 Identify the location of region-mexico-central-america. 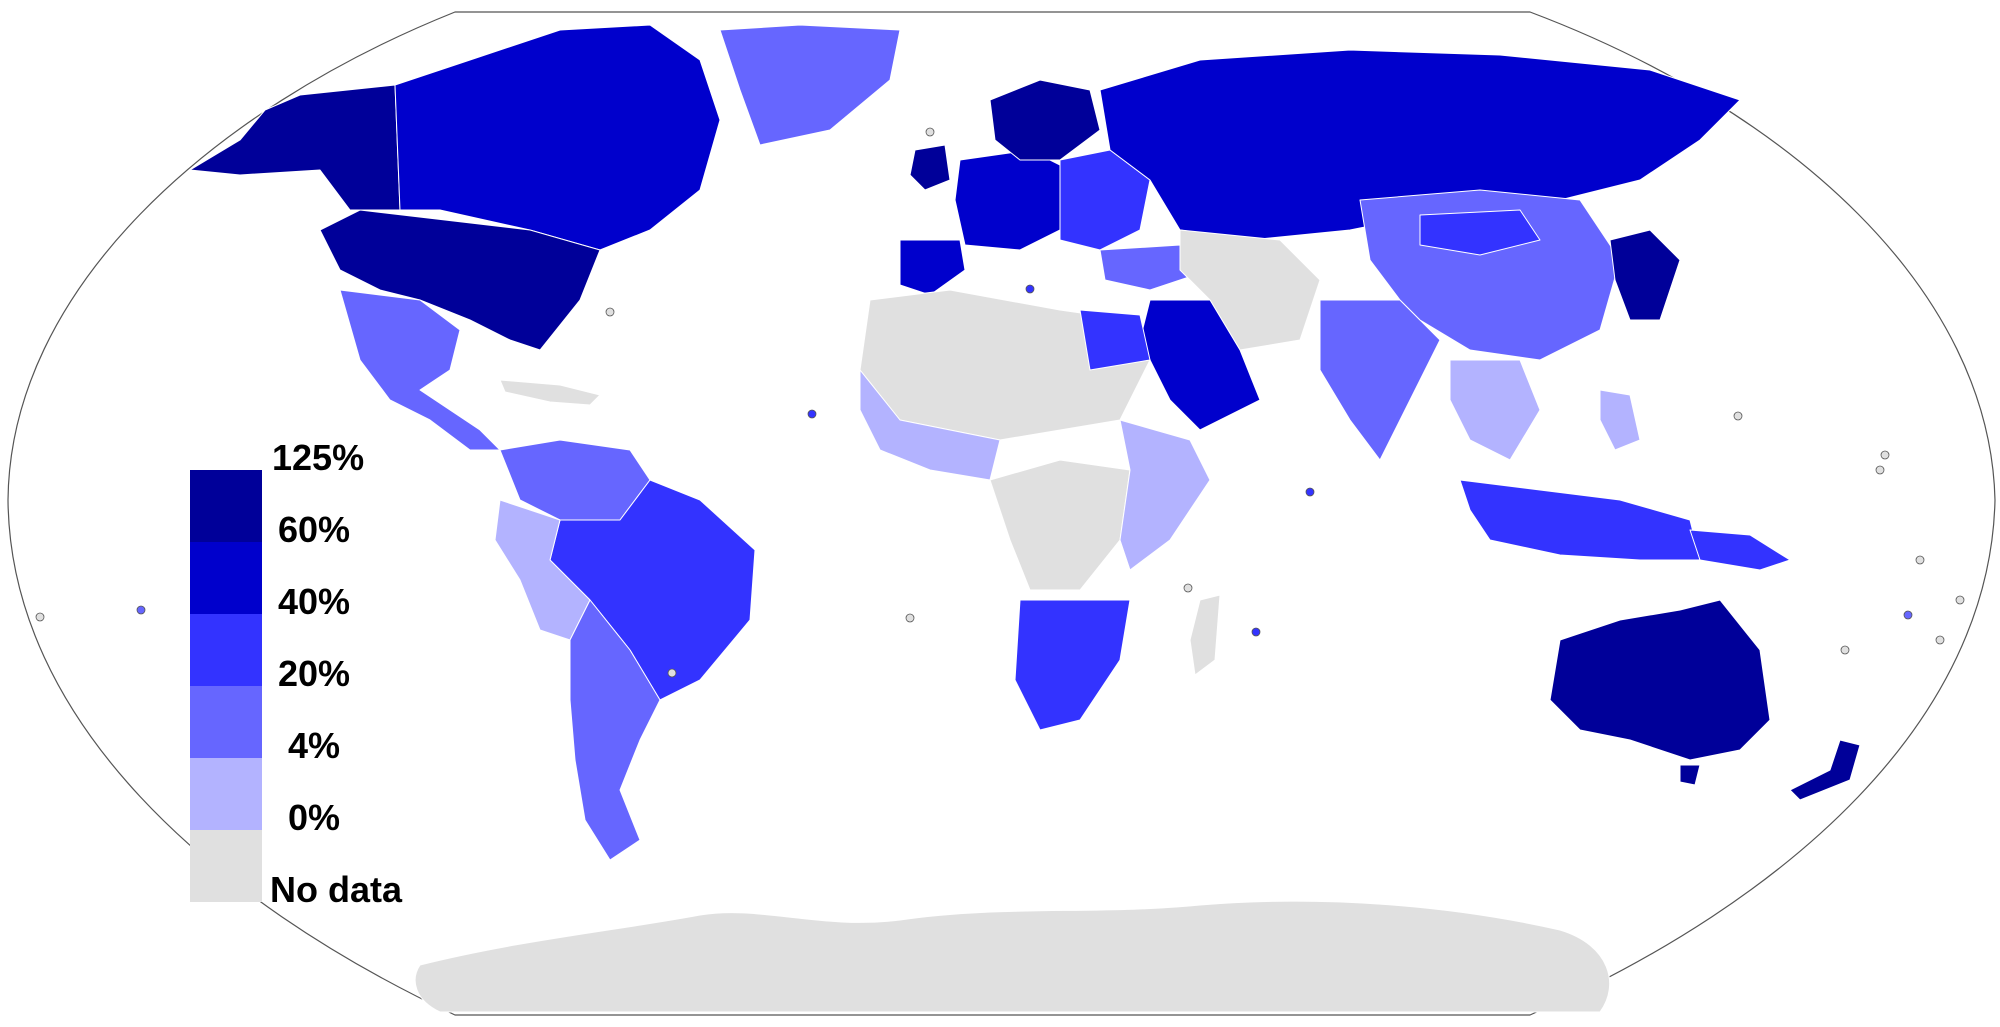
(420, 370).